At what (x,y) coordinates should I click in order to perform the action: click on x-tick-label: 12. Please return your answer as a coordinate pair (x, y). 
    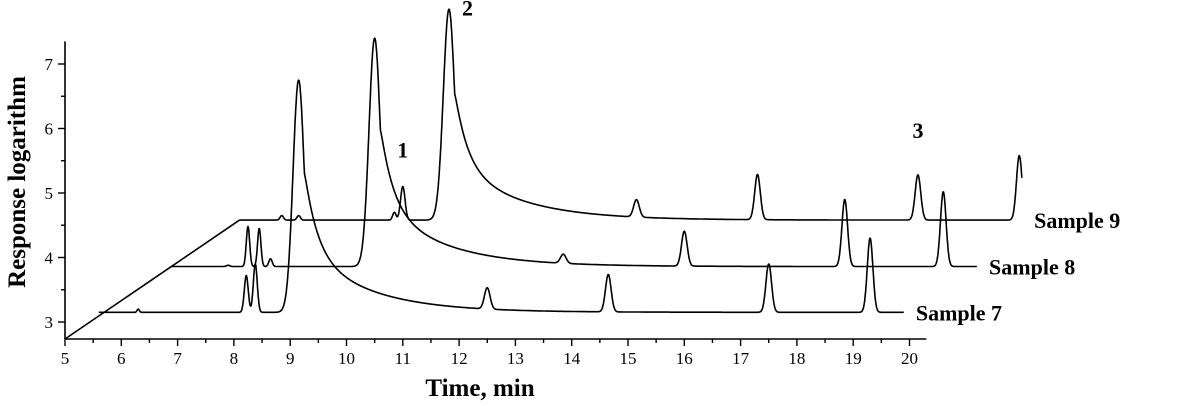
    Looking at the image, I should click on (459, 358).